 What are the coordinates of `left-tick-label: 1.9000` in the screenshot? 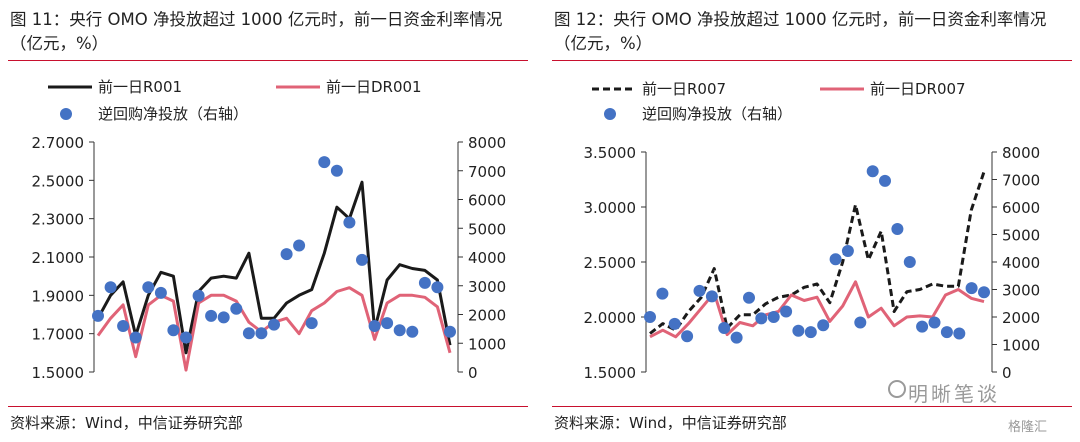 It's located at (58, 296).